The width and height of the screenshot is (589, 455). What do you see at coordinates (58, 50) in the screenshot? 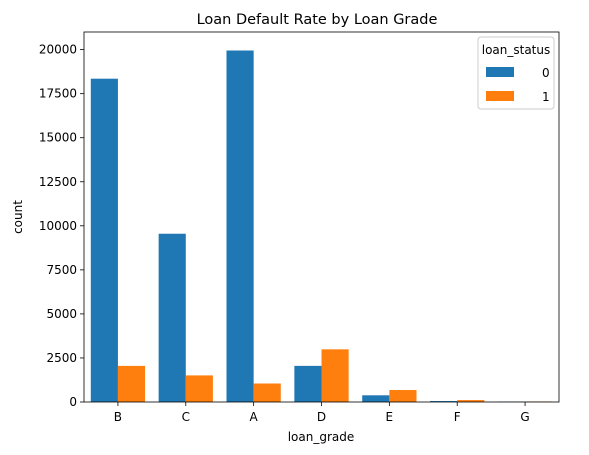
I see `y-tick-label: 20000` at bounding box center [58, 50].